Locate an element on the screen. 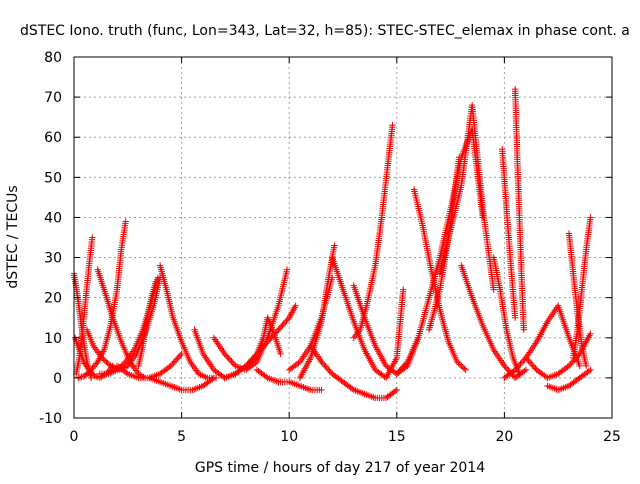 The image size is (640, 484). x-tick-label: 25 is located at coordinates (612, 437).